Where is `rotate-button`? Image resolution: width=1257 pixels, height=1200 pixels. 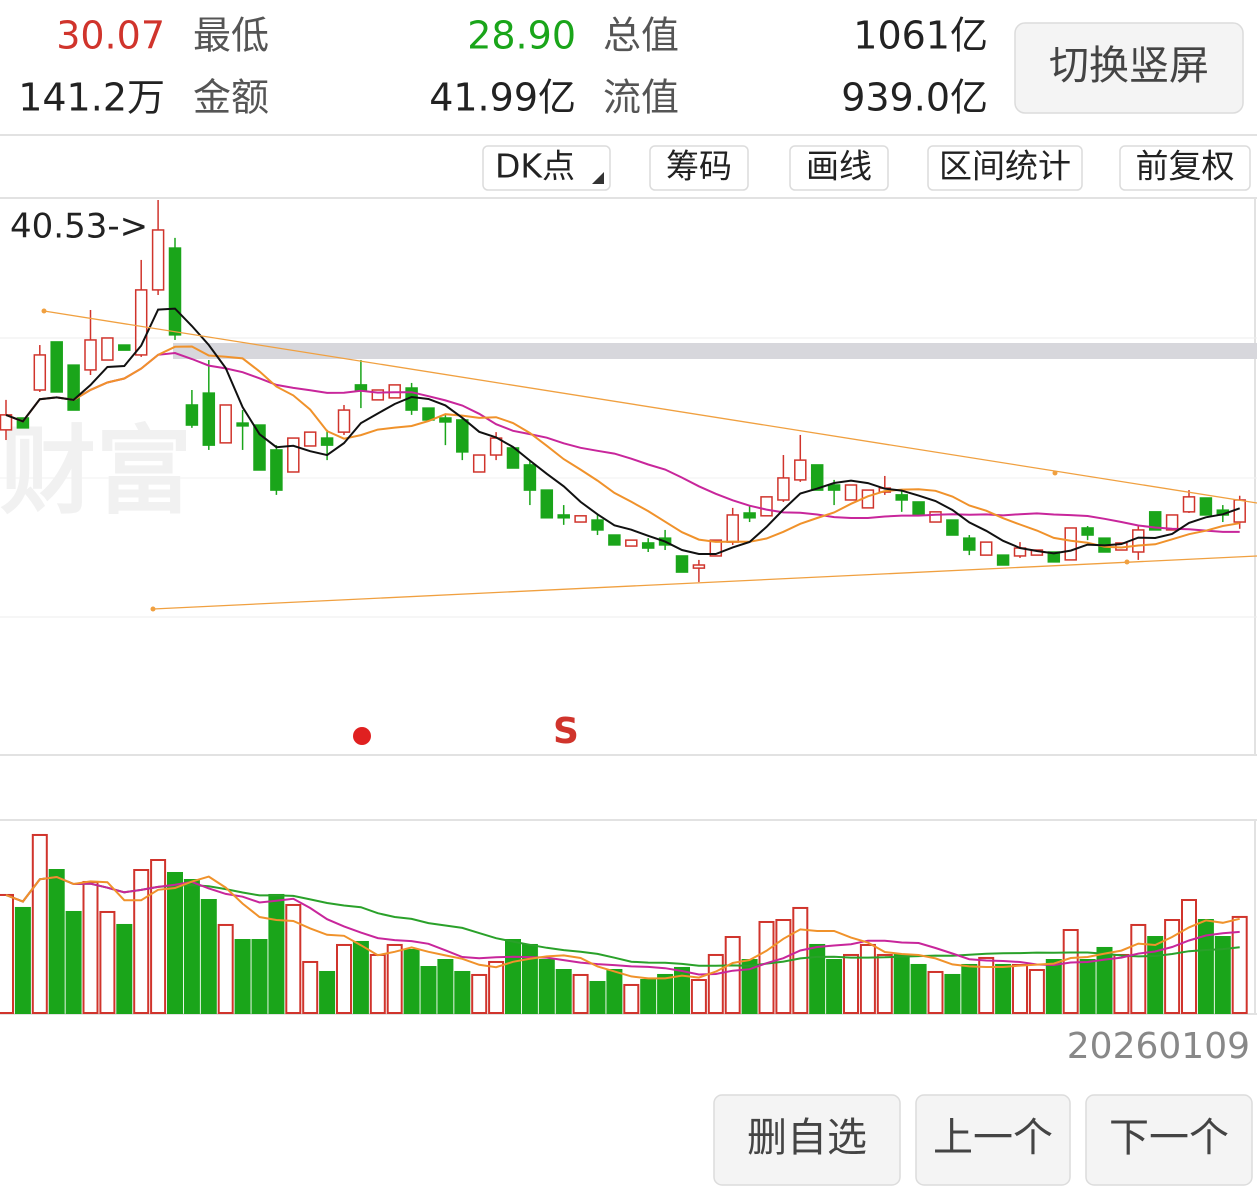 rotate-button is located at coordinates (1129, 68).